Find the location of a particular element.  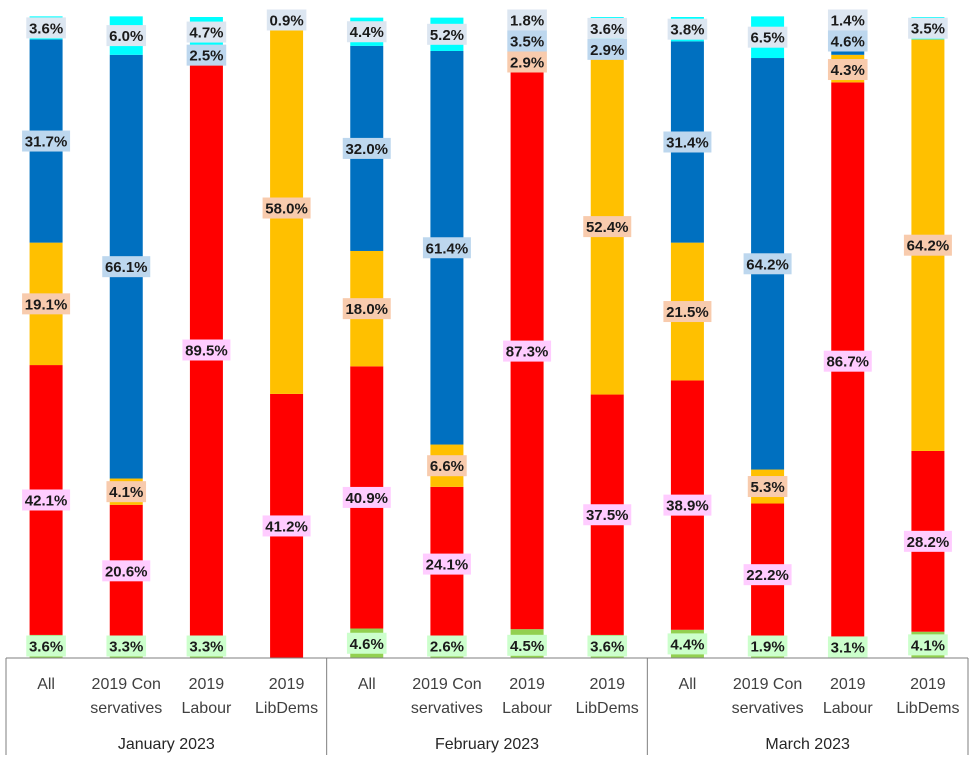

data-label: 31.4% is located at coordinates (687, 142).